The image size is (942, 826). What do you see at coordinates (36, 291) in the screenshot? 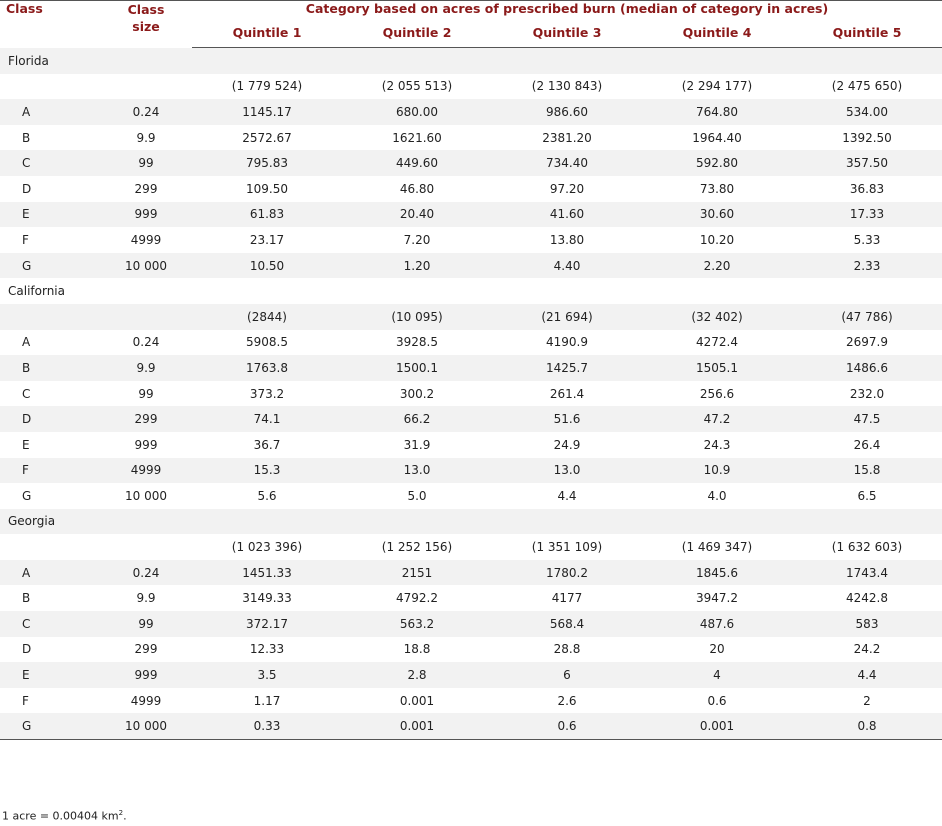
I see `state-name: California` at bounding box center [36, 291].